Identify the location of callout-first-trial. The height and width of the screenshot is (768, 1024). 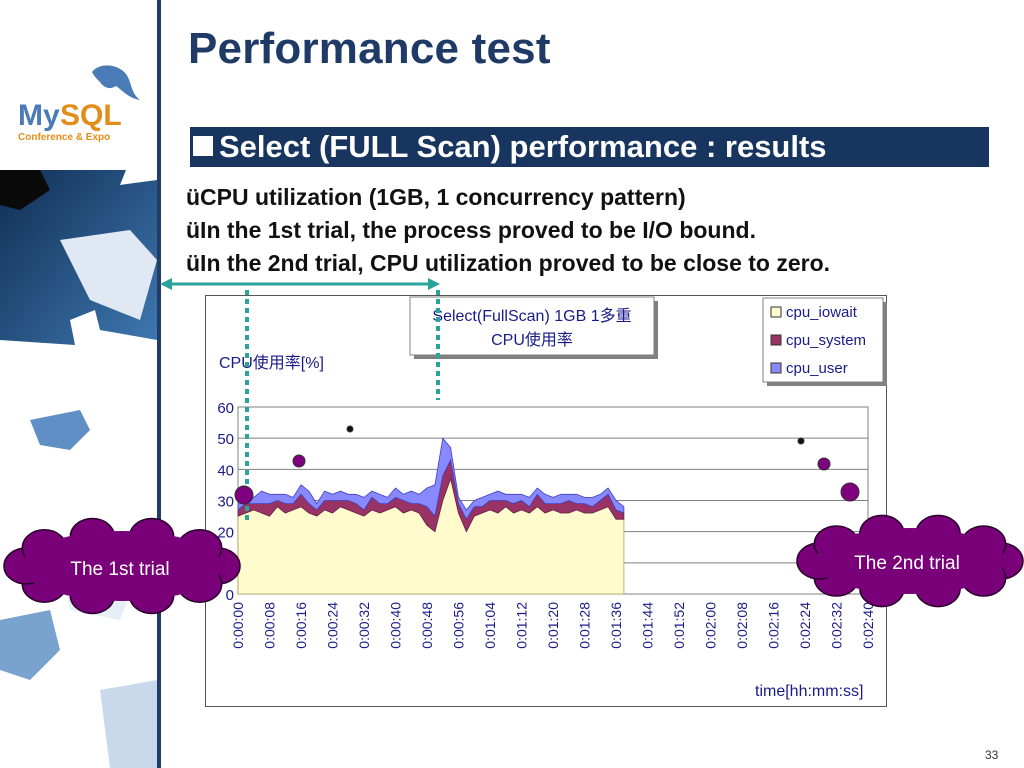
(122, 566).